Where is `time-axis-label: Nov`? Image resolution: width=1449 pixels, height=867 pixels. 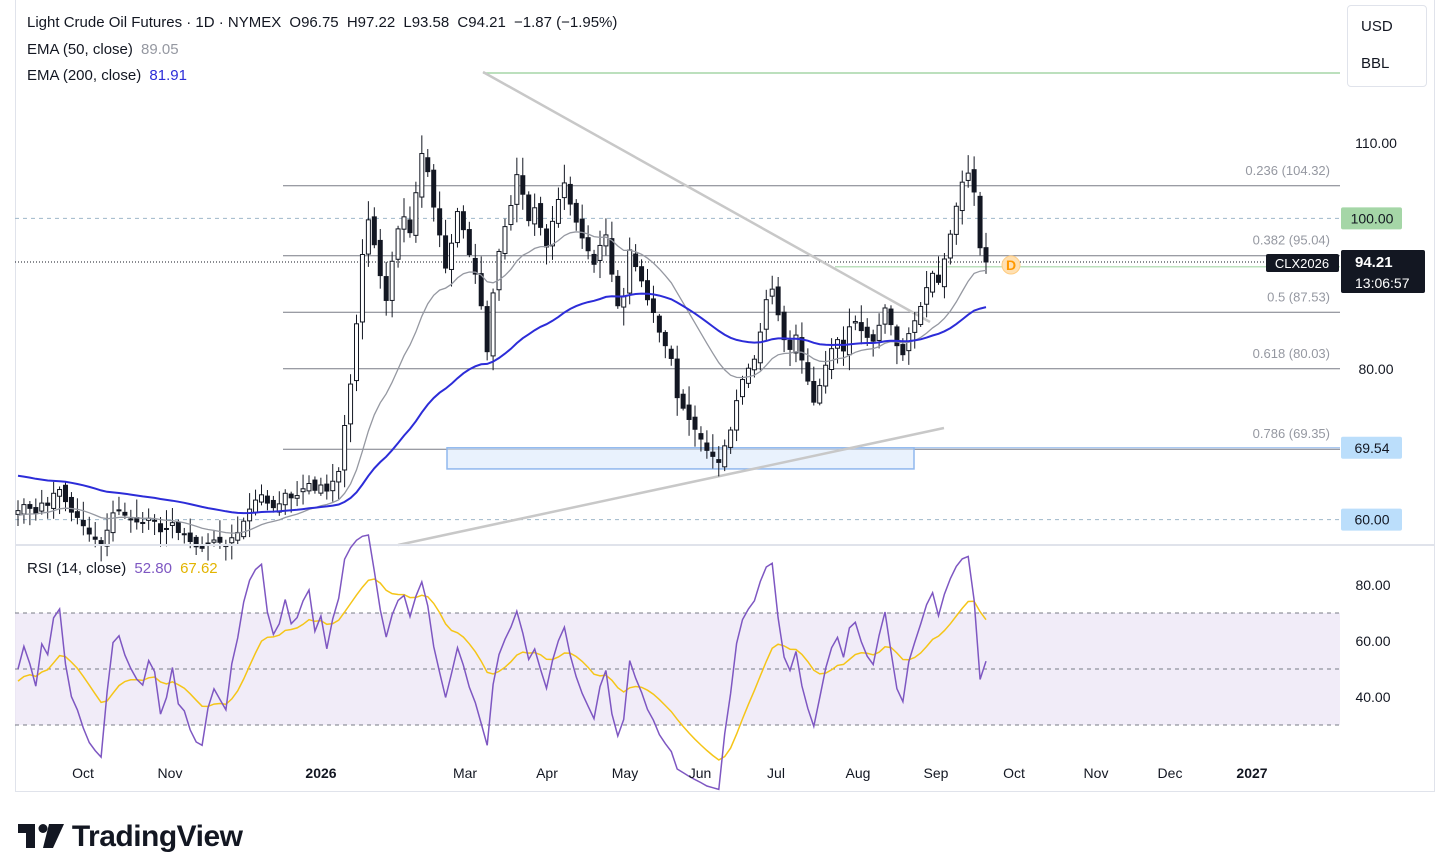
time-axis-label: Nov is located at coordinates (170, 773).